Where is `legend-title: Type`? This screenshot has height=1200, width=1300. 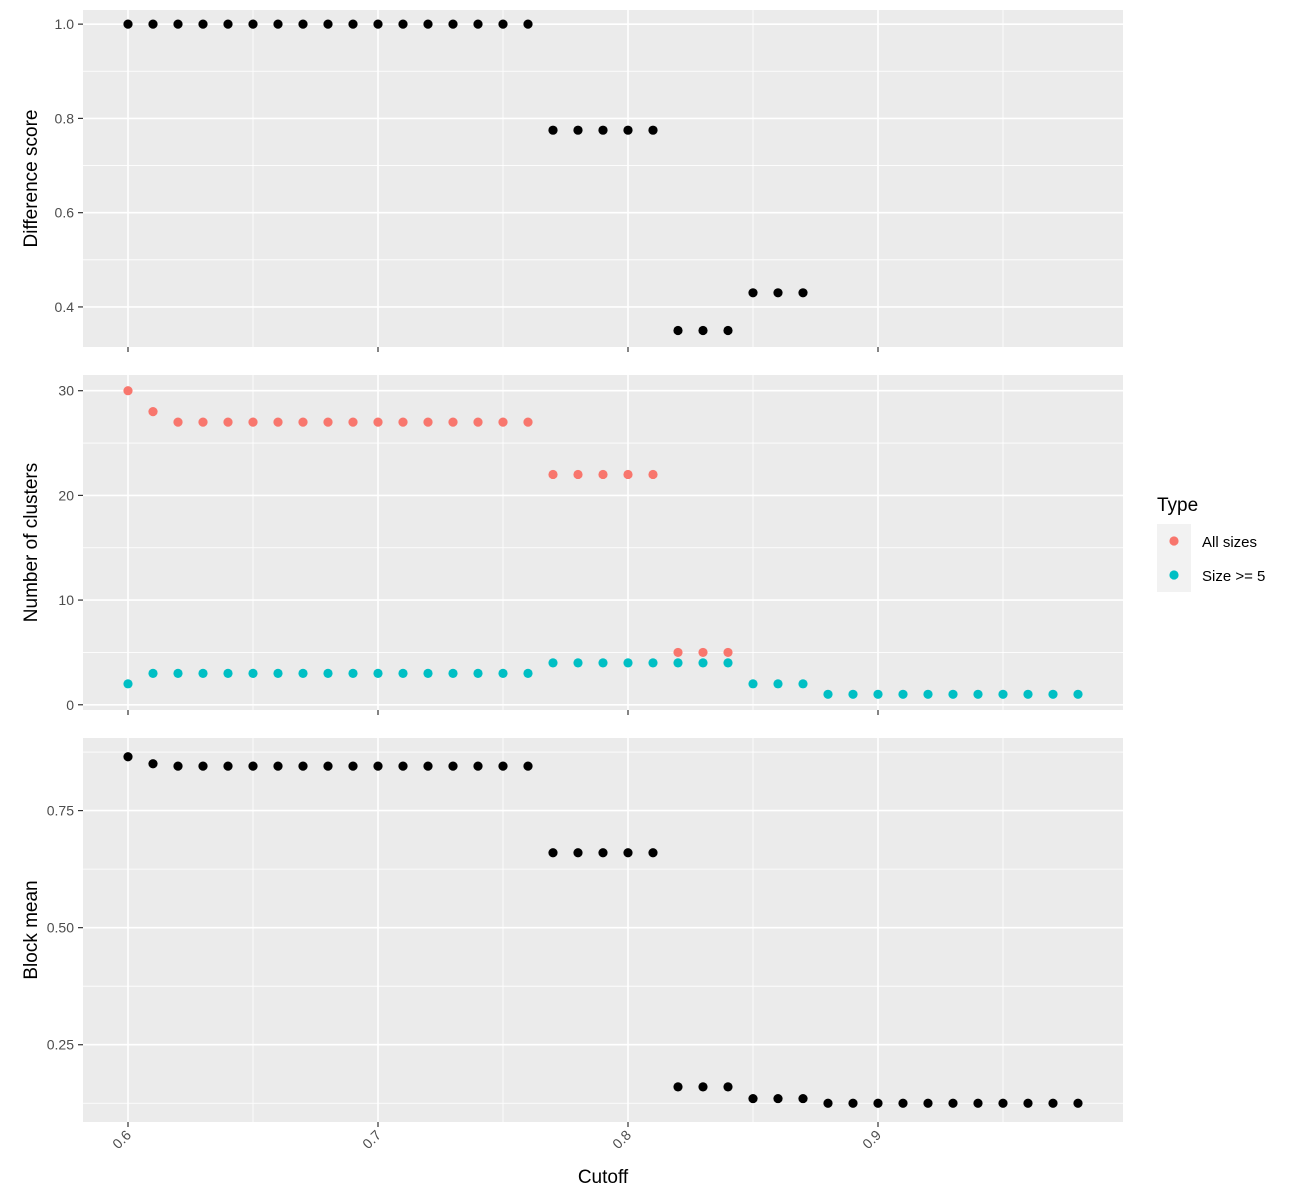 legend-title: Type is located at coordinates (1177, 505).